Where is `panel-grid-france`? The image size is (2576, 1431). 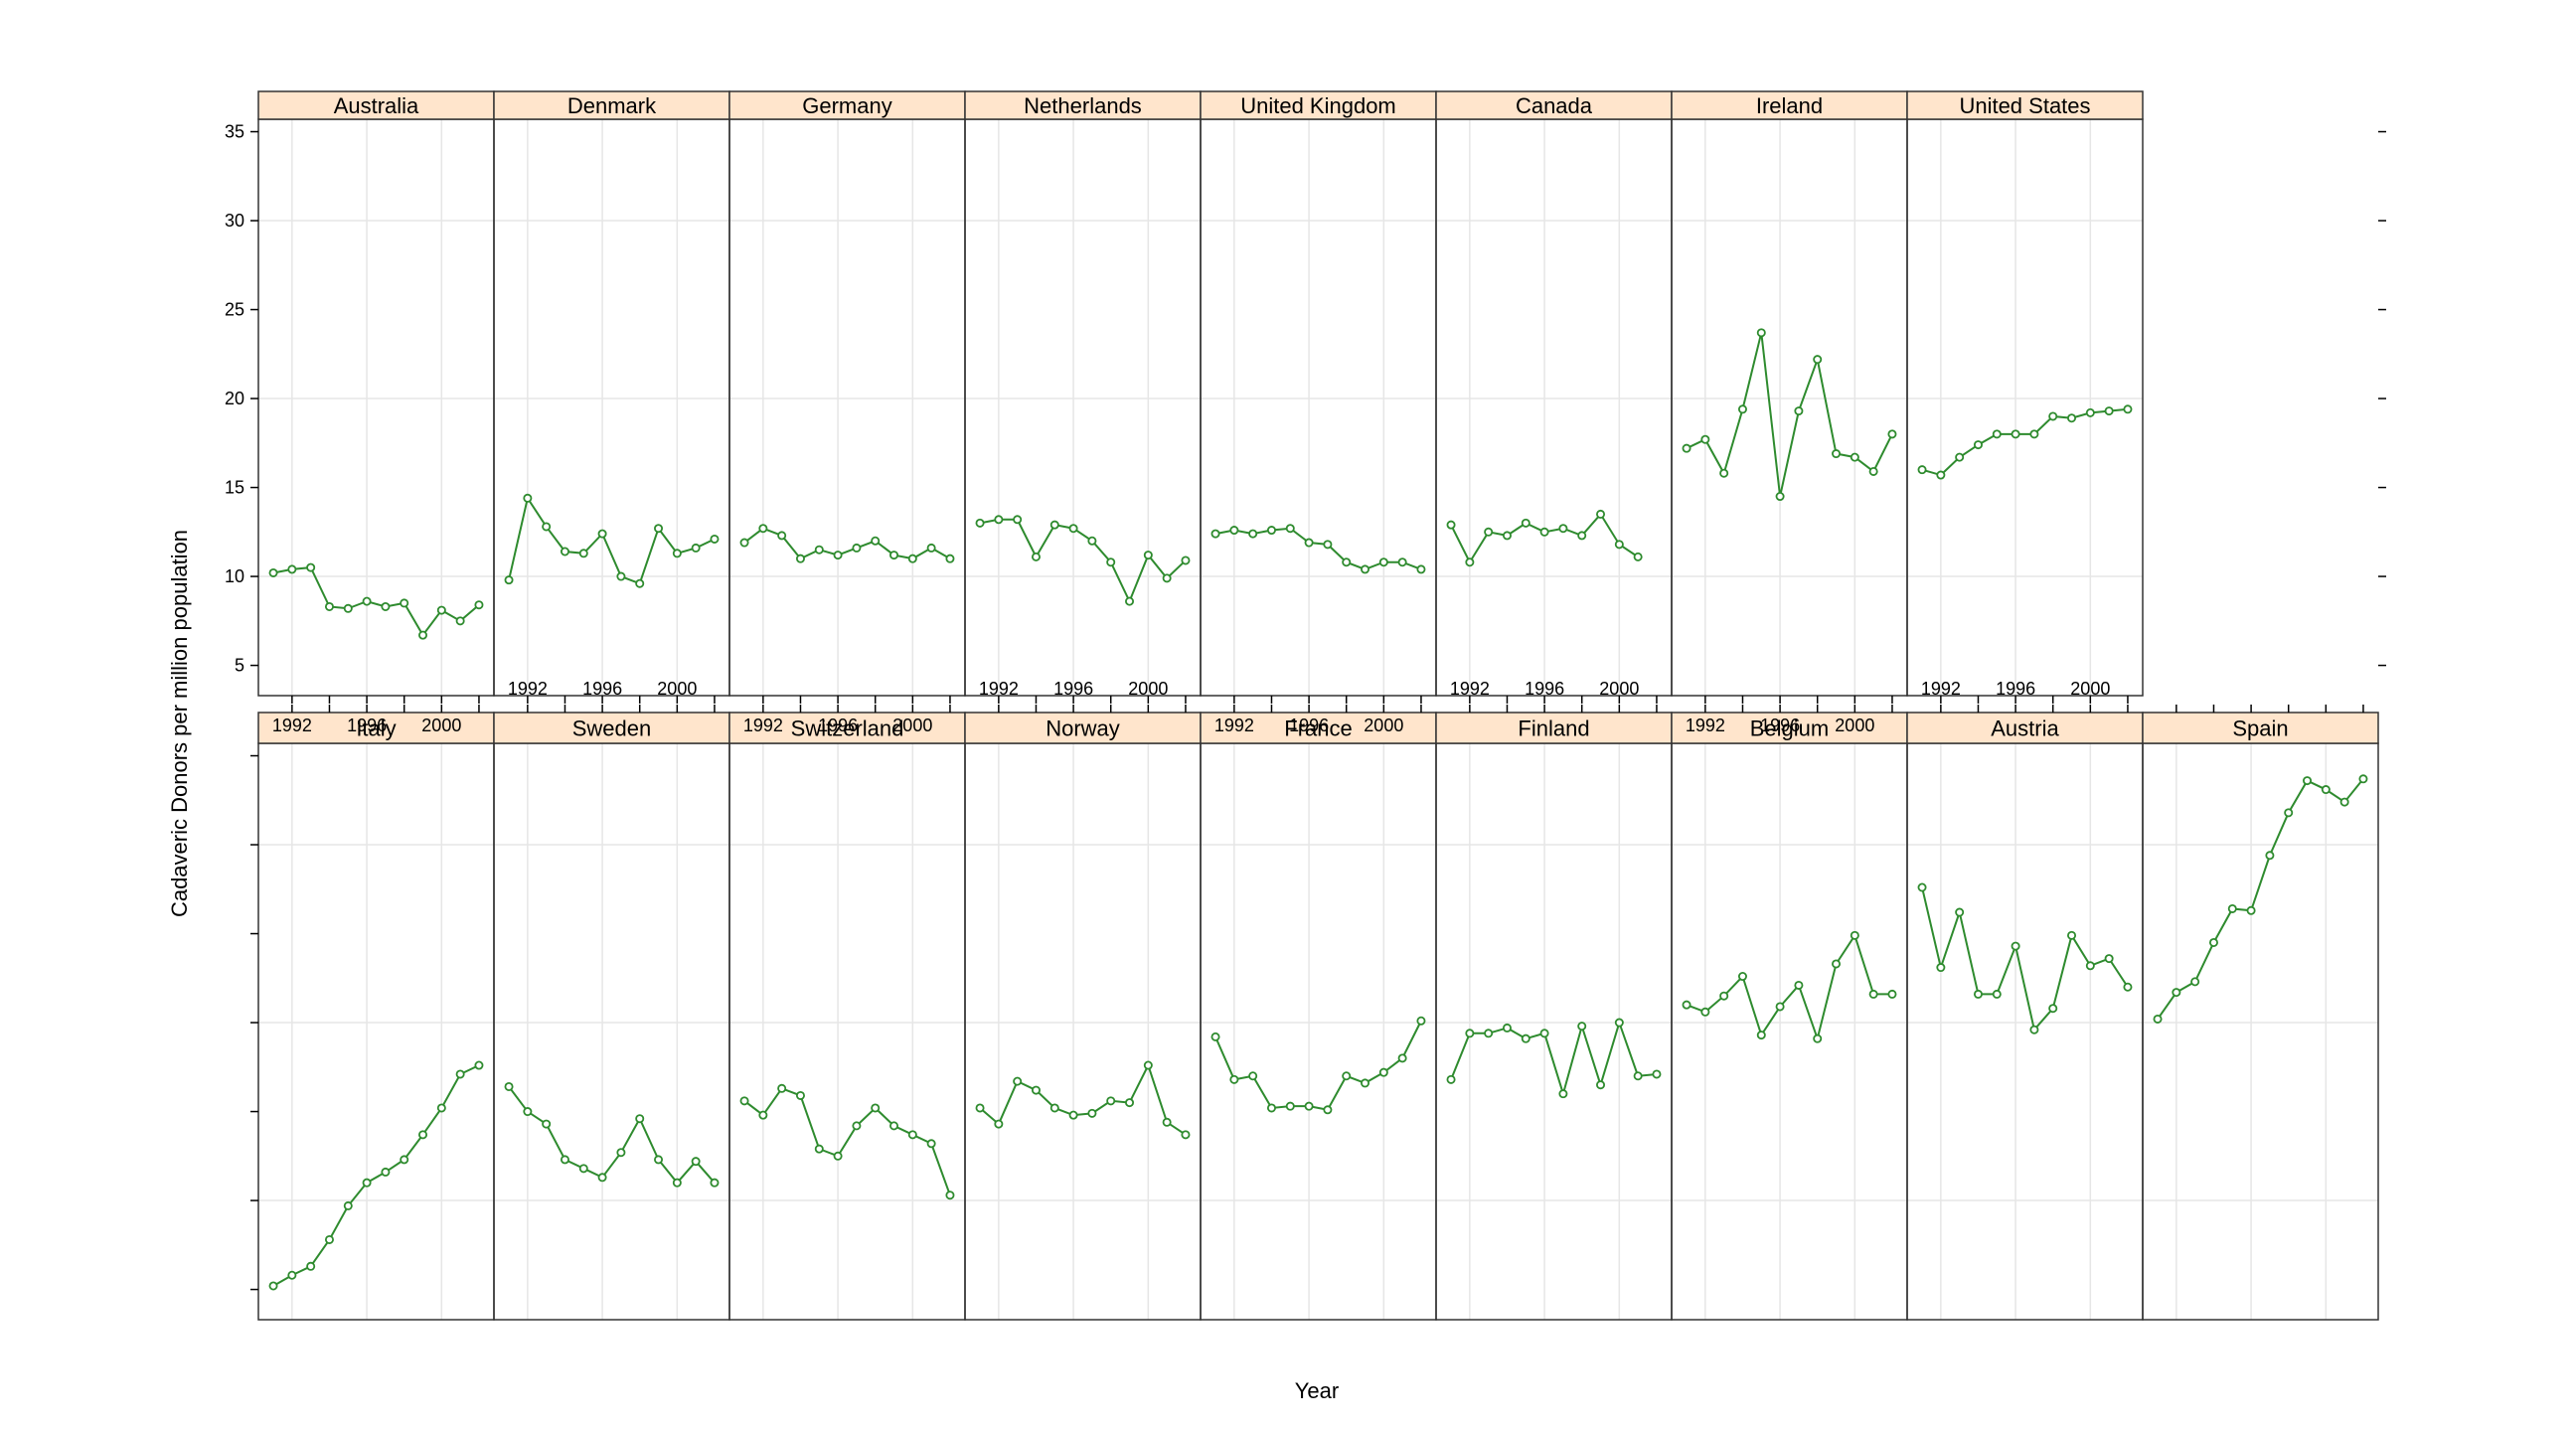
panel-grid-france is located at coordinates (1318, 1031).